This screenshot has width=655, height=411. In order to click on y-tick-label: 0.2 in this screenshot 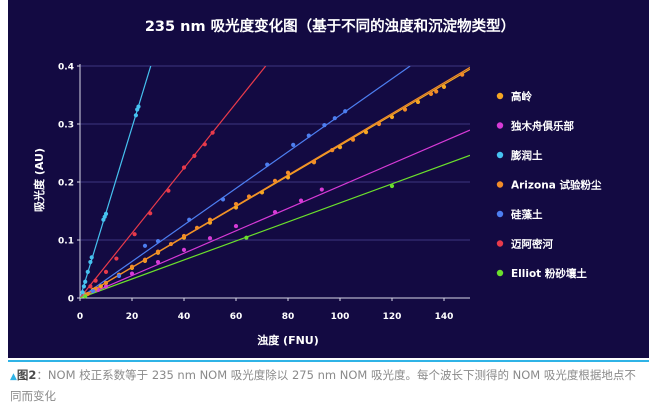, I will do `click(66, 184)`.